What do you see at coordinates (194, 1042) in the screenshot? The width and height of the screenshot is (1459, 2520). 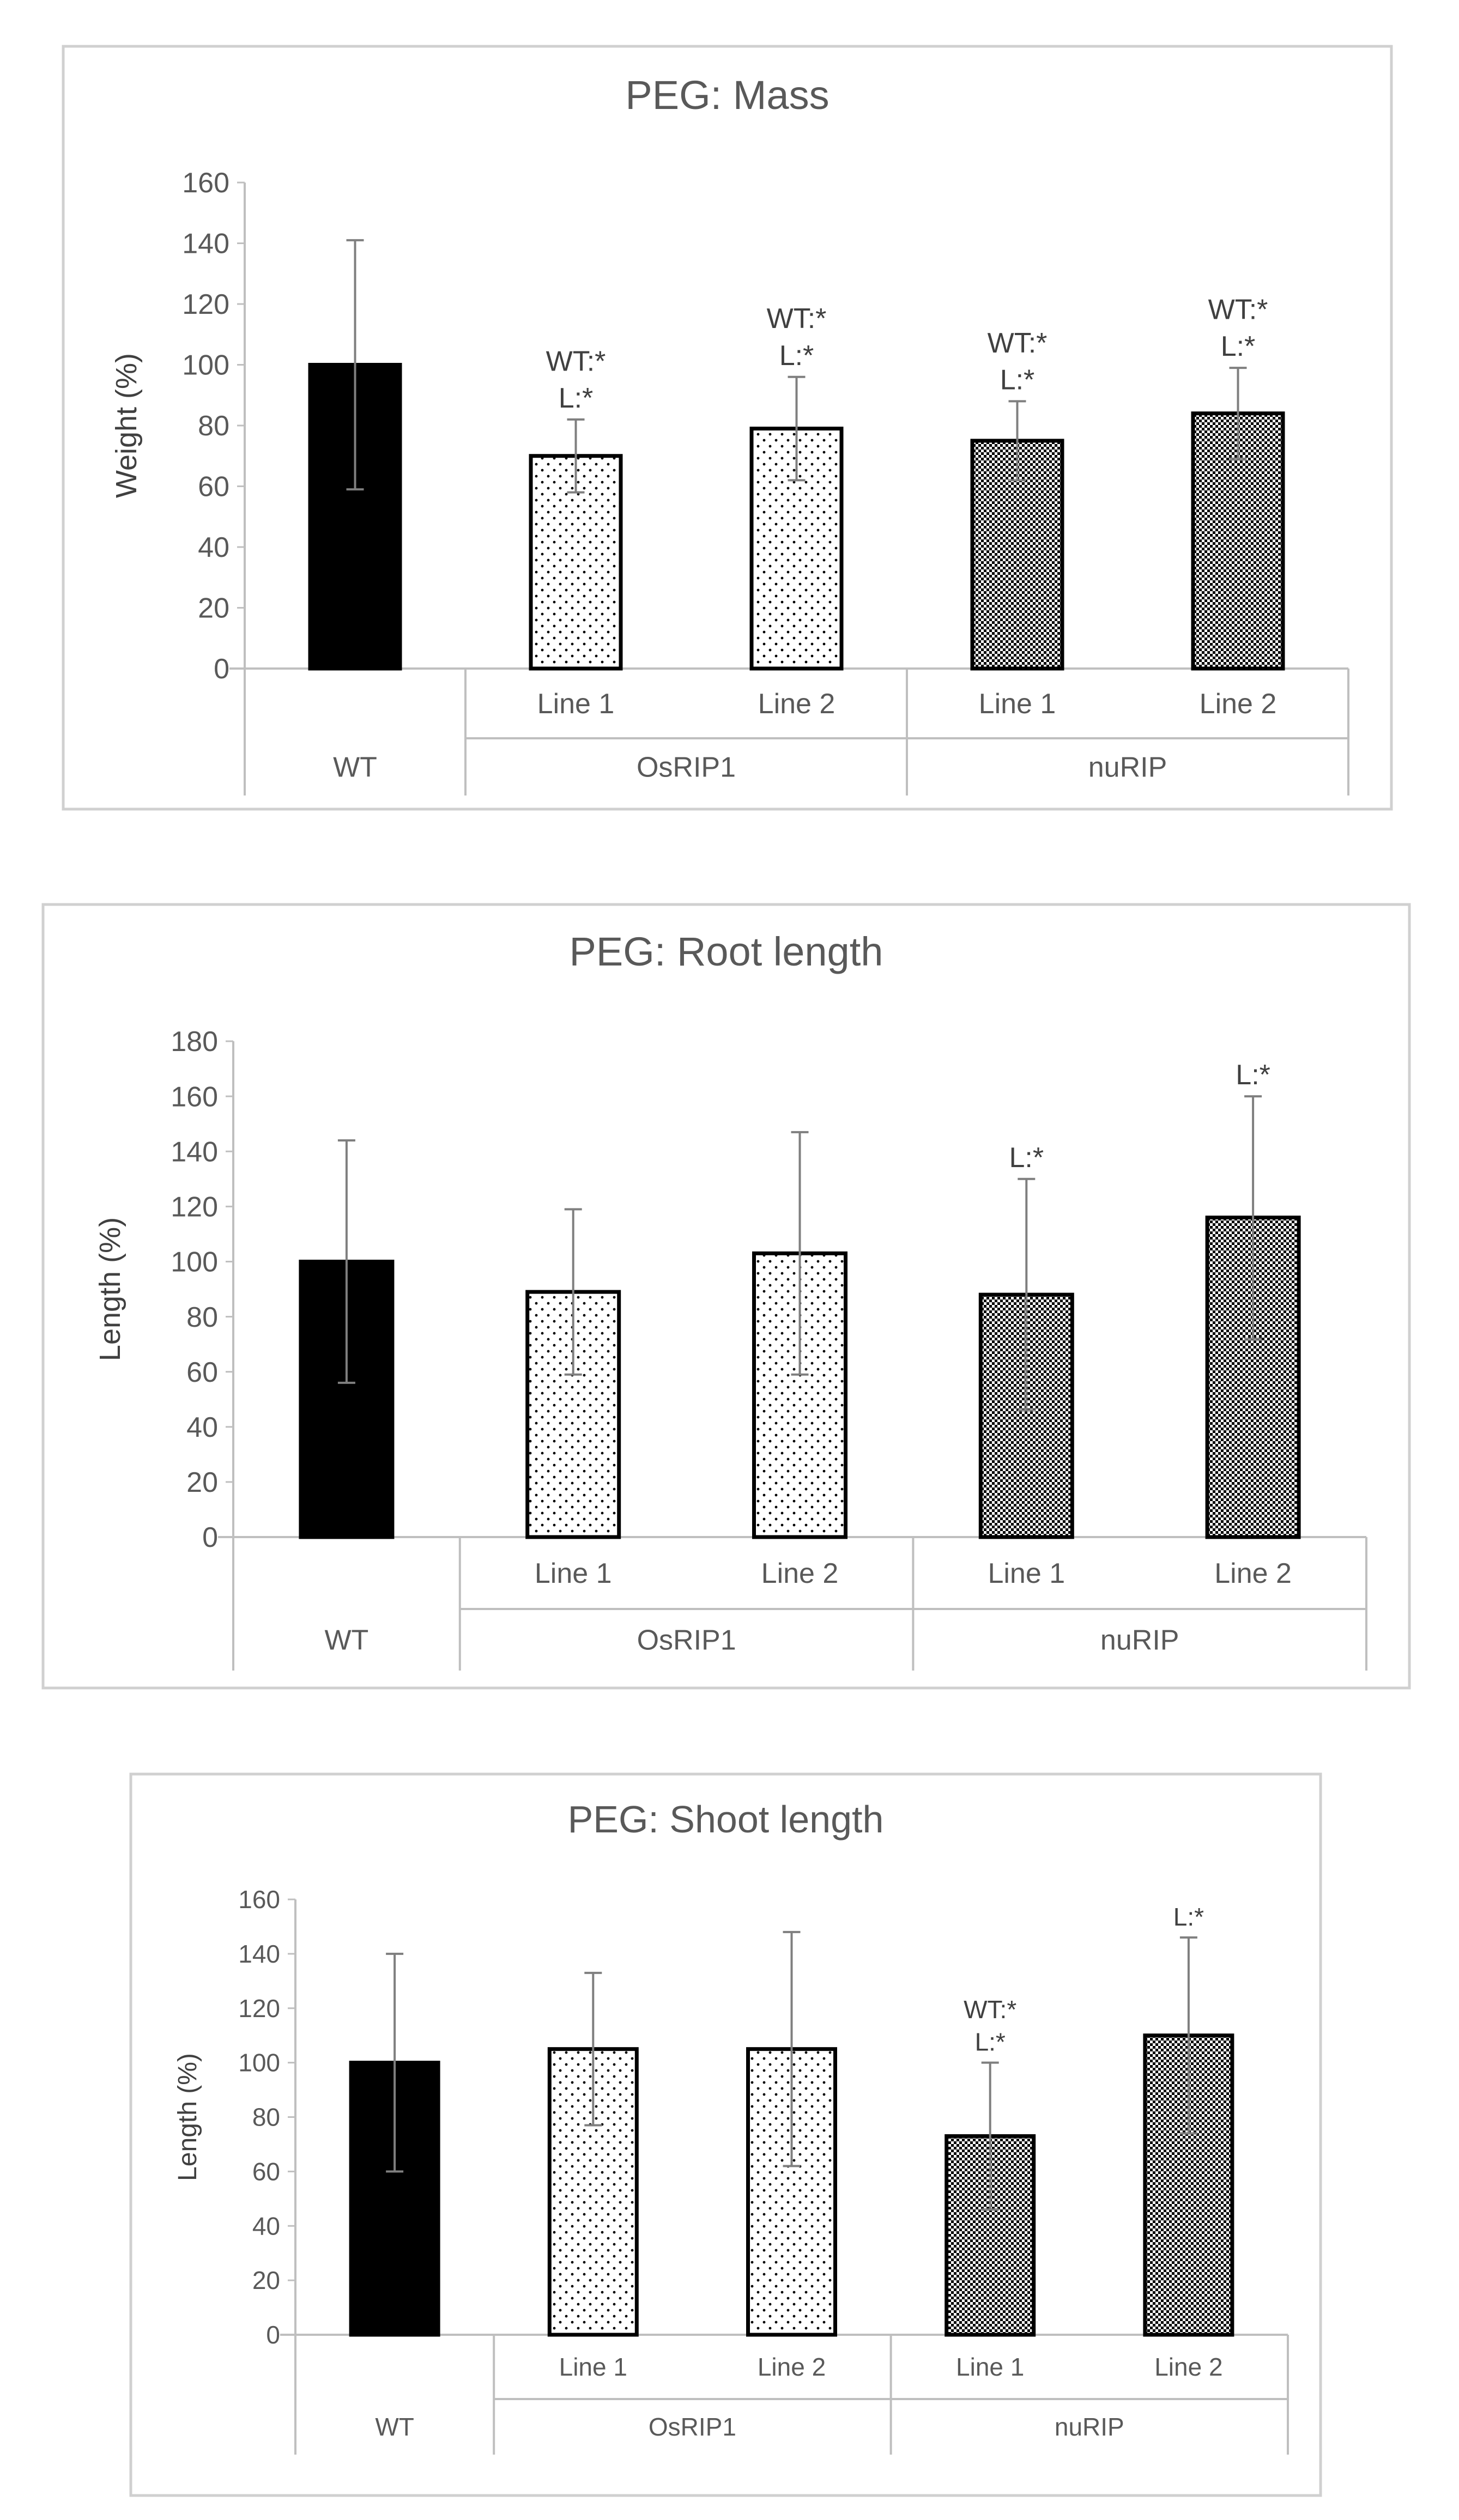 I see `y-tick-label: 180` at bounding box center [194, 1042].